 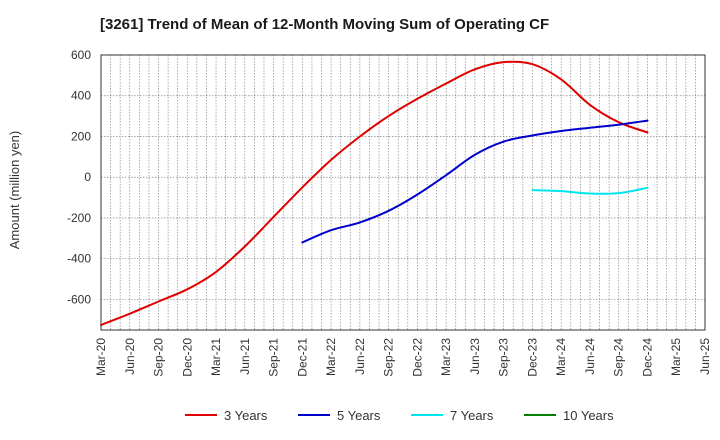 I want to click on x-tick-label: Dec-22, so click(x=417, y=357).